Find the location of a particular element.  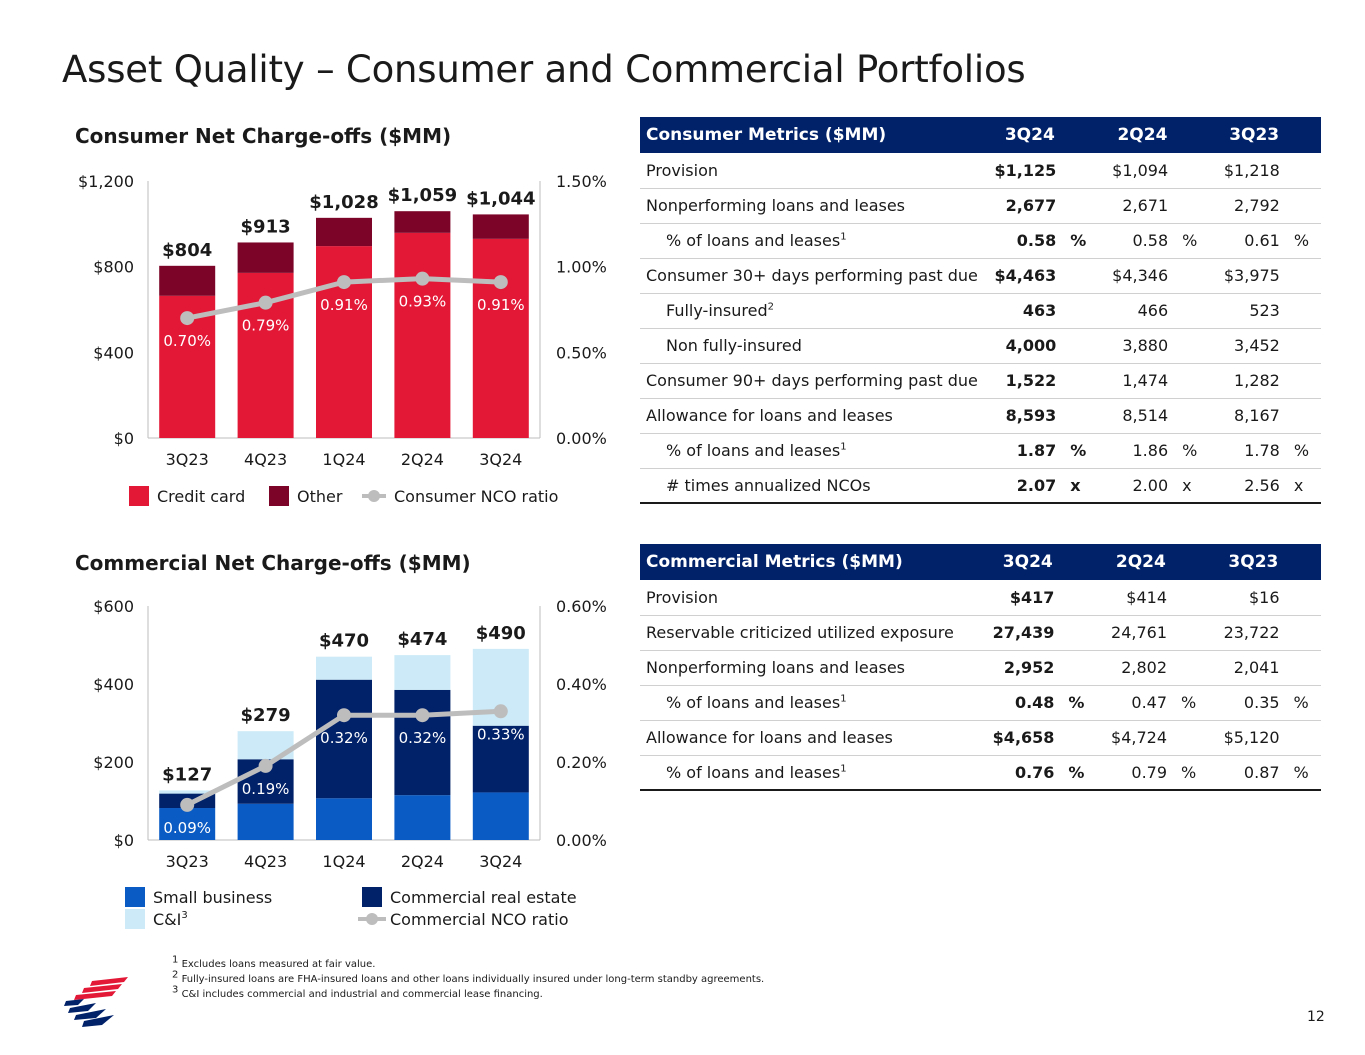

row-label: Reservable criticized utilized exposure is located at coordinates (811, 633).